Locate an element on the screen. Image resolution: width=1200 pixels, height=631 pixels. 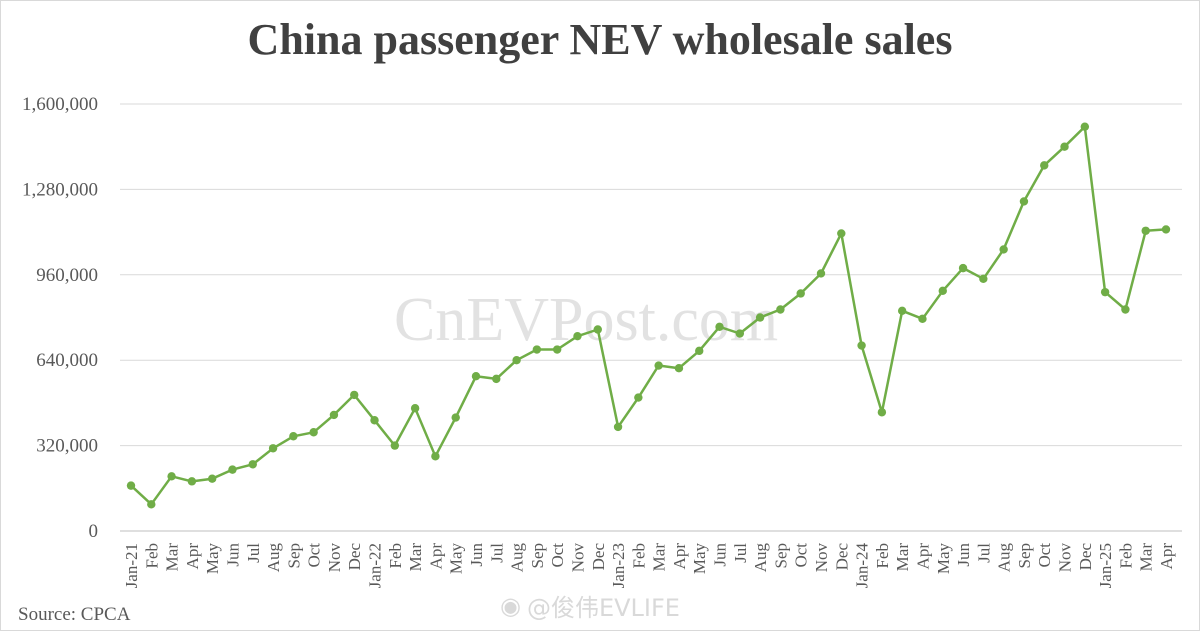
weibo-handle: @俊伟EVLIFE is located at coordinates (603, 608).